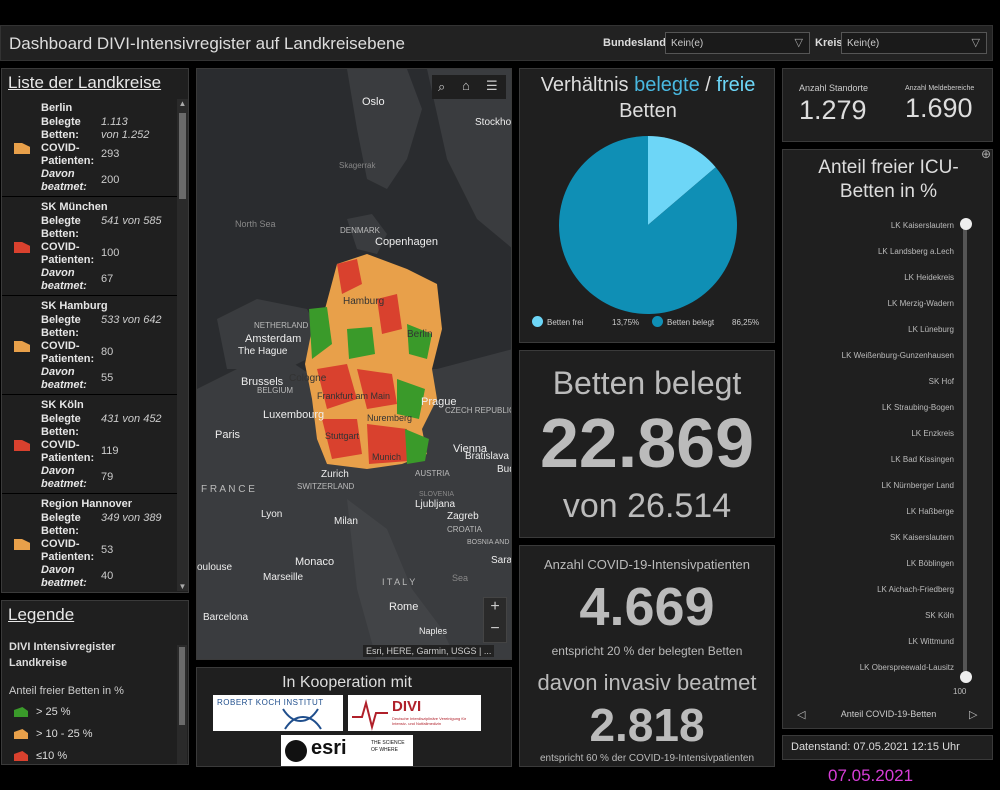 This screenshot has height=790, width=1000. I want to click on icu-bar-label: LK Bad Kissingen, so click(922, 459).